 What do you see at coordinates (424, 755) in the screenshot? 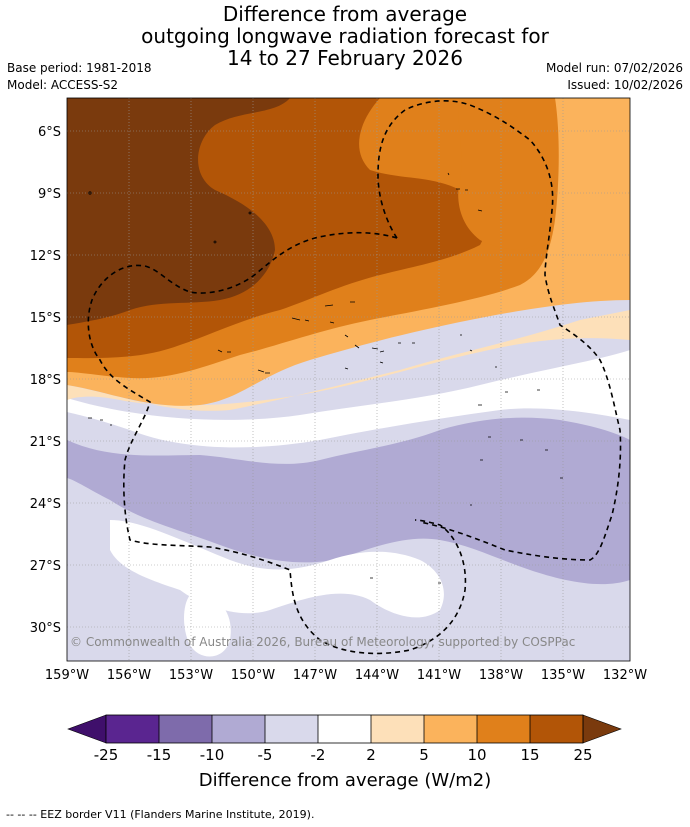
I see `colorbar-tick: 5` at bounding box center [424, 755].